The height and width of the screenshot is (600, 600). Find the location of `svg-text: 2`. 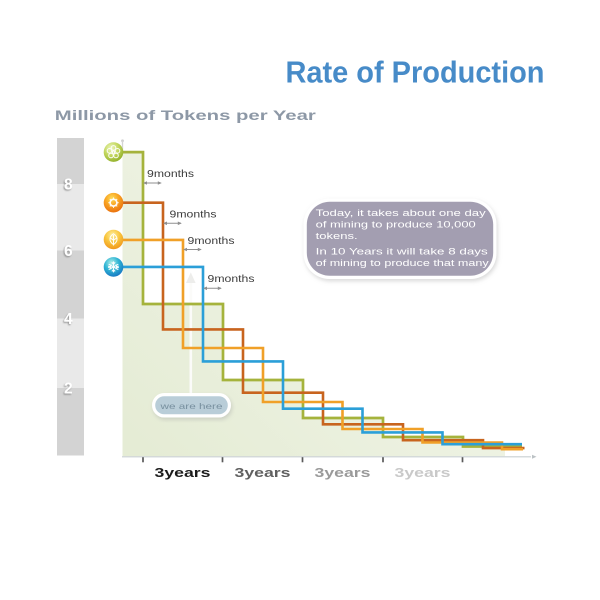

svg-text: 2 is located at coordinates (68, 389).